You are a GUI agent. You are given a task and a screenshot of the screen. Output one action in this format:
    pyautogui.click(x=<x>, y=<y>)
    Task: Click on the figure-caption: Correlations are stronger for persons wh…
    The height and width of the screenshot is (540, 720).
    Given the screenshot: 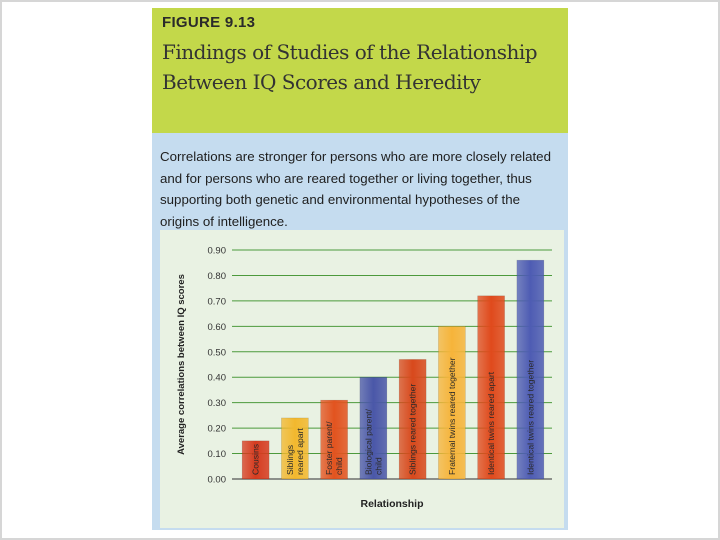 What is the action you would take?
    pyautogui.click(x=355, y=189)
    